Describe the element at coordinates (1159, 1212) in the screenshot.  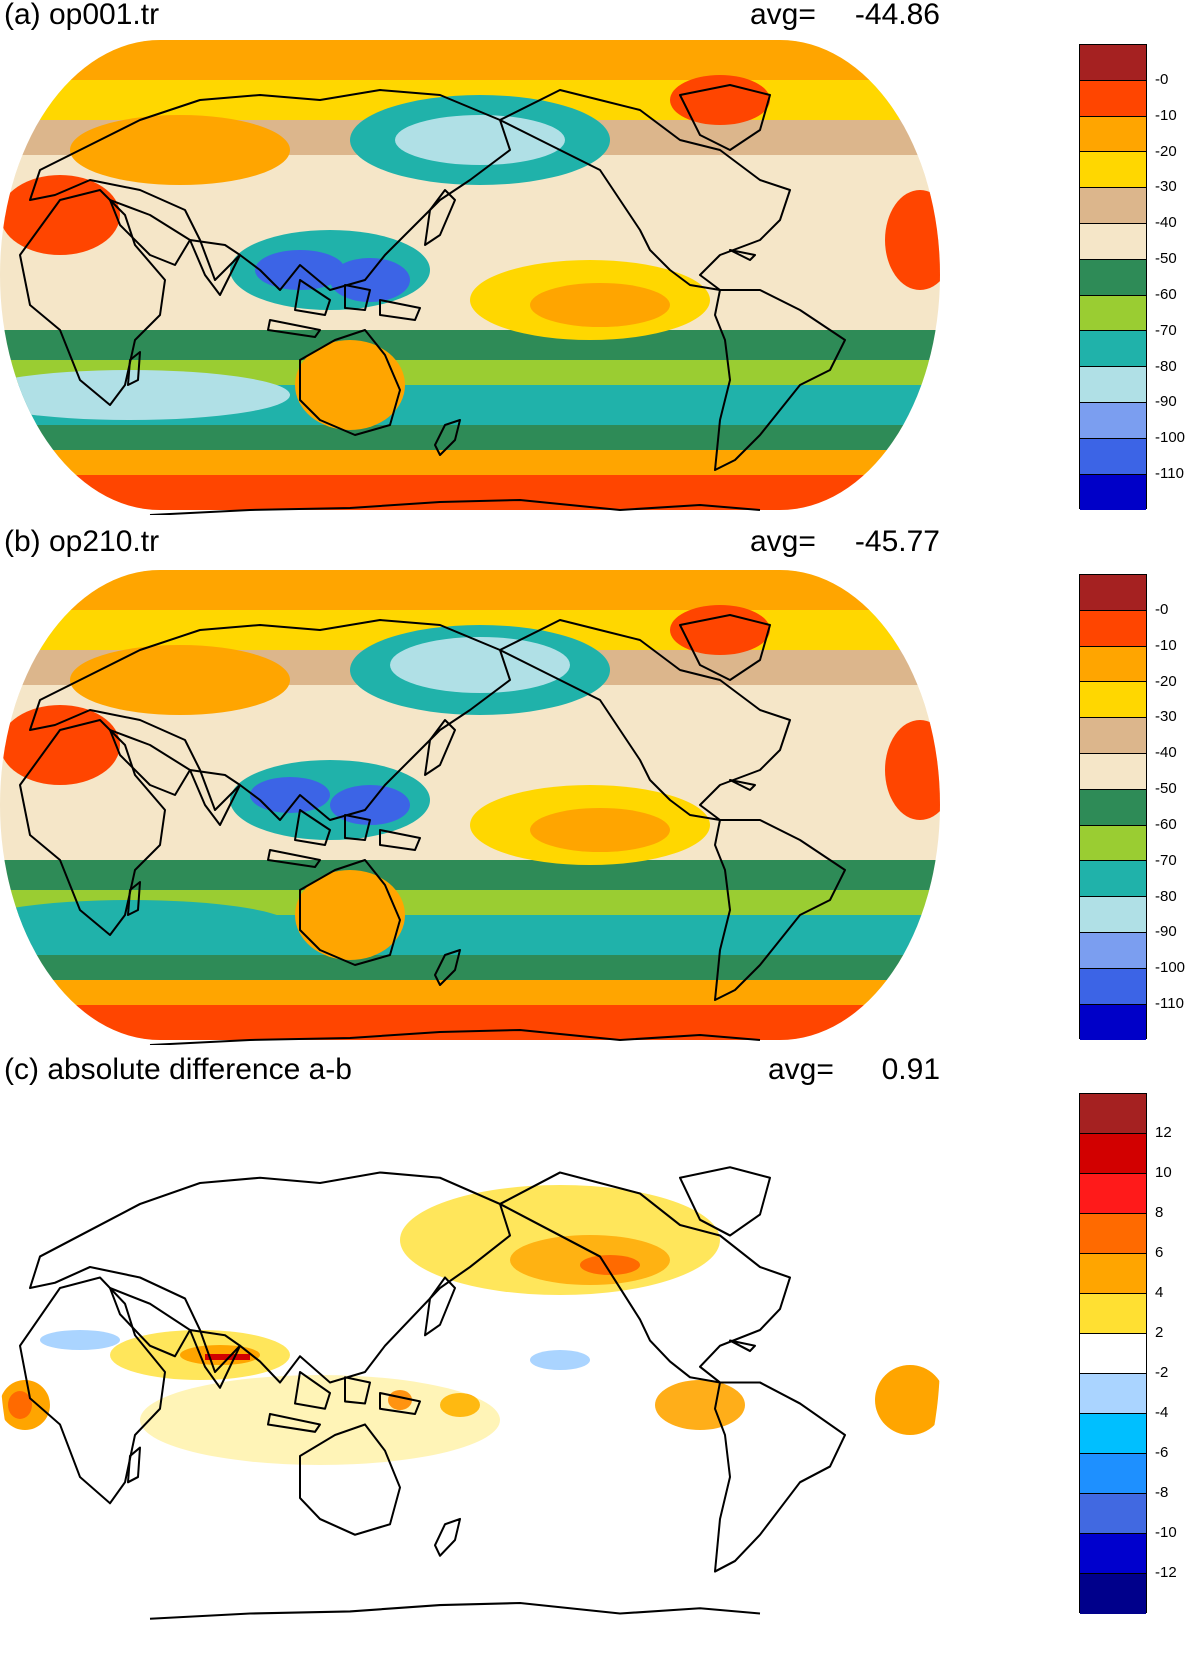
I see `colorbar-label: 8` at that location.